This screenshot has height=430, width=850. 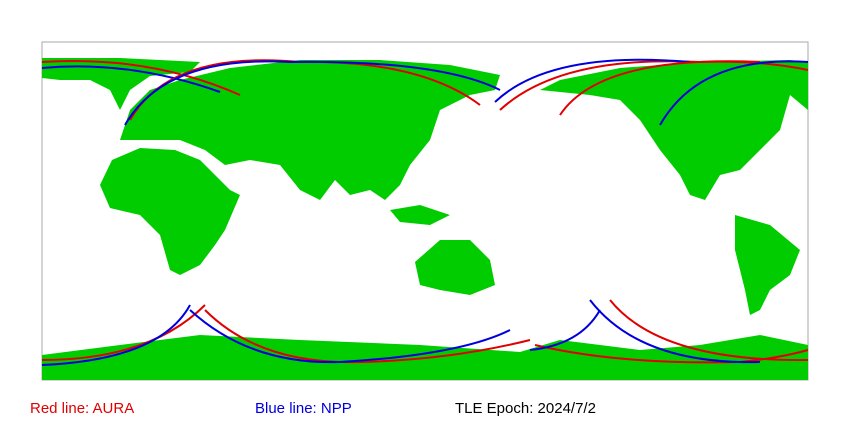 I want to click on legend-red: Red line: AURA, so click(x=82, y=408).